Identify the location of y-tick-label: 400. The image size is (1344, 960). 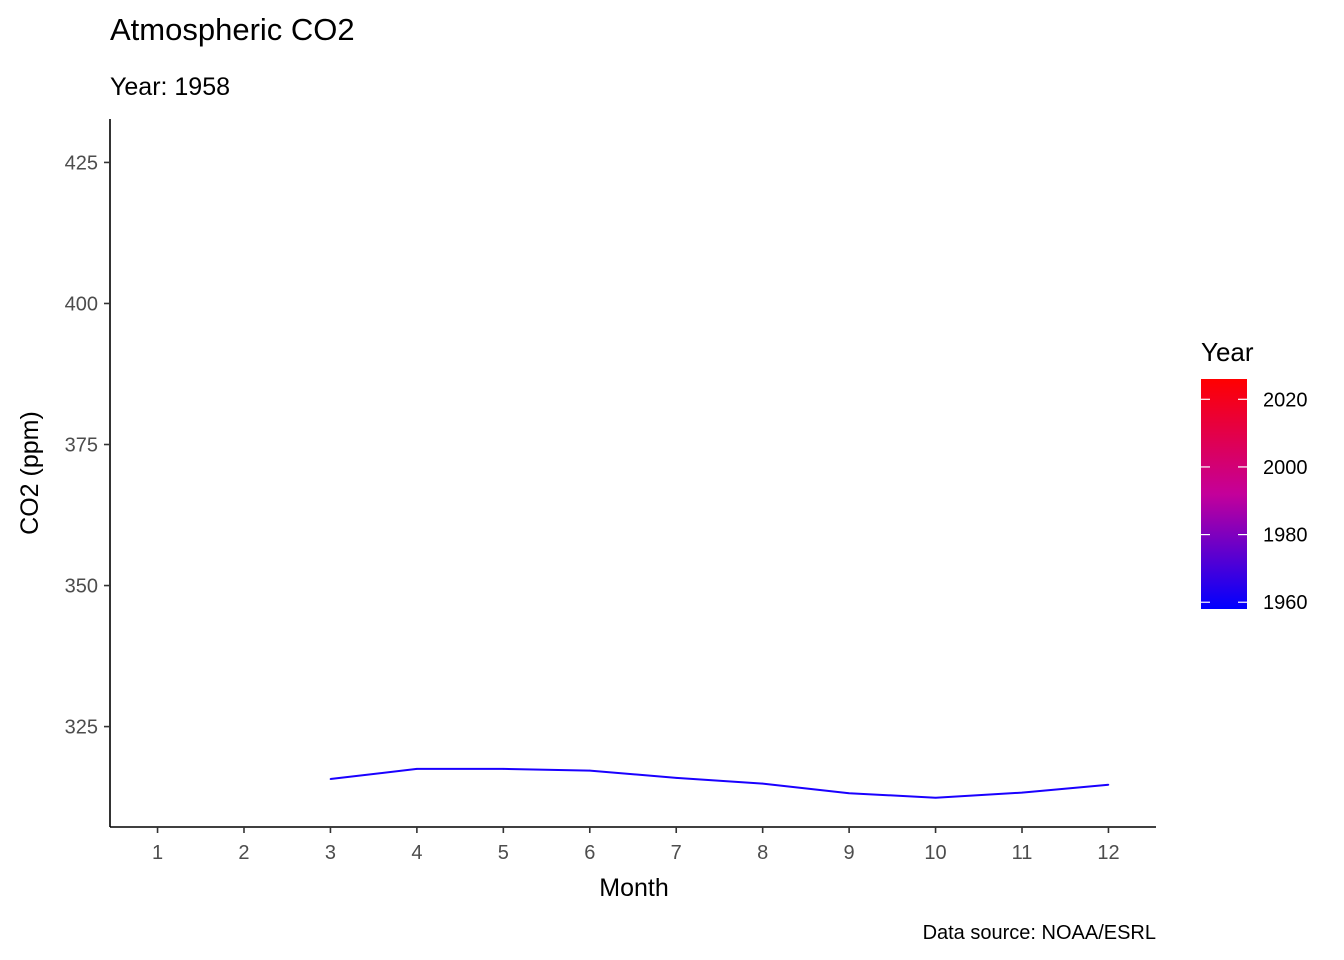
(81, 304).